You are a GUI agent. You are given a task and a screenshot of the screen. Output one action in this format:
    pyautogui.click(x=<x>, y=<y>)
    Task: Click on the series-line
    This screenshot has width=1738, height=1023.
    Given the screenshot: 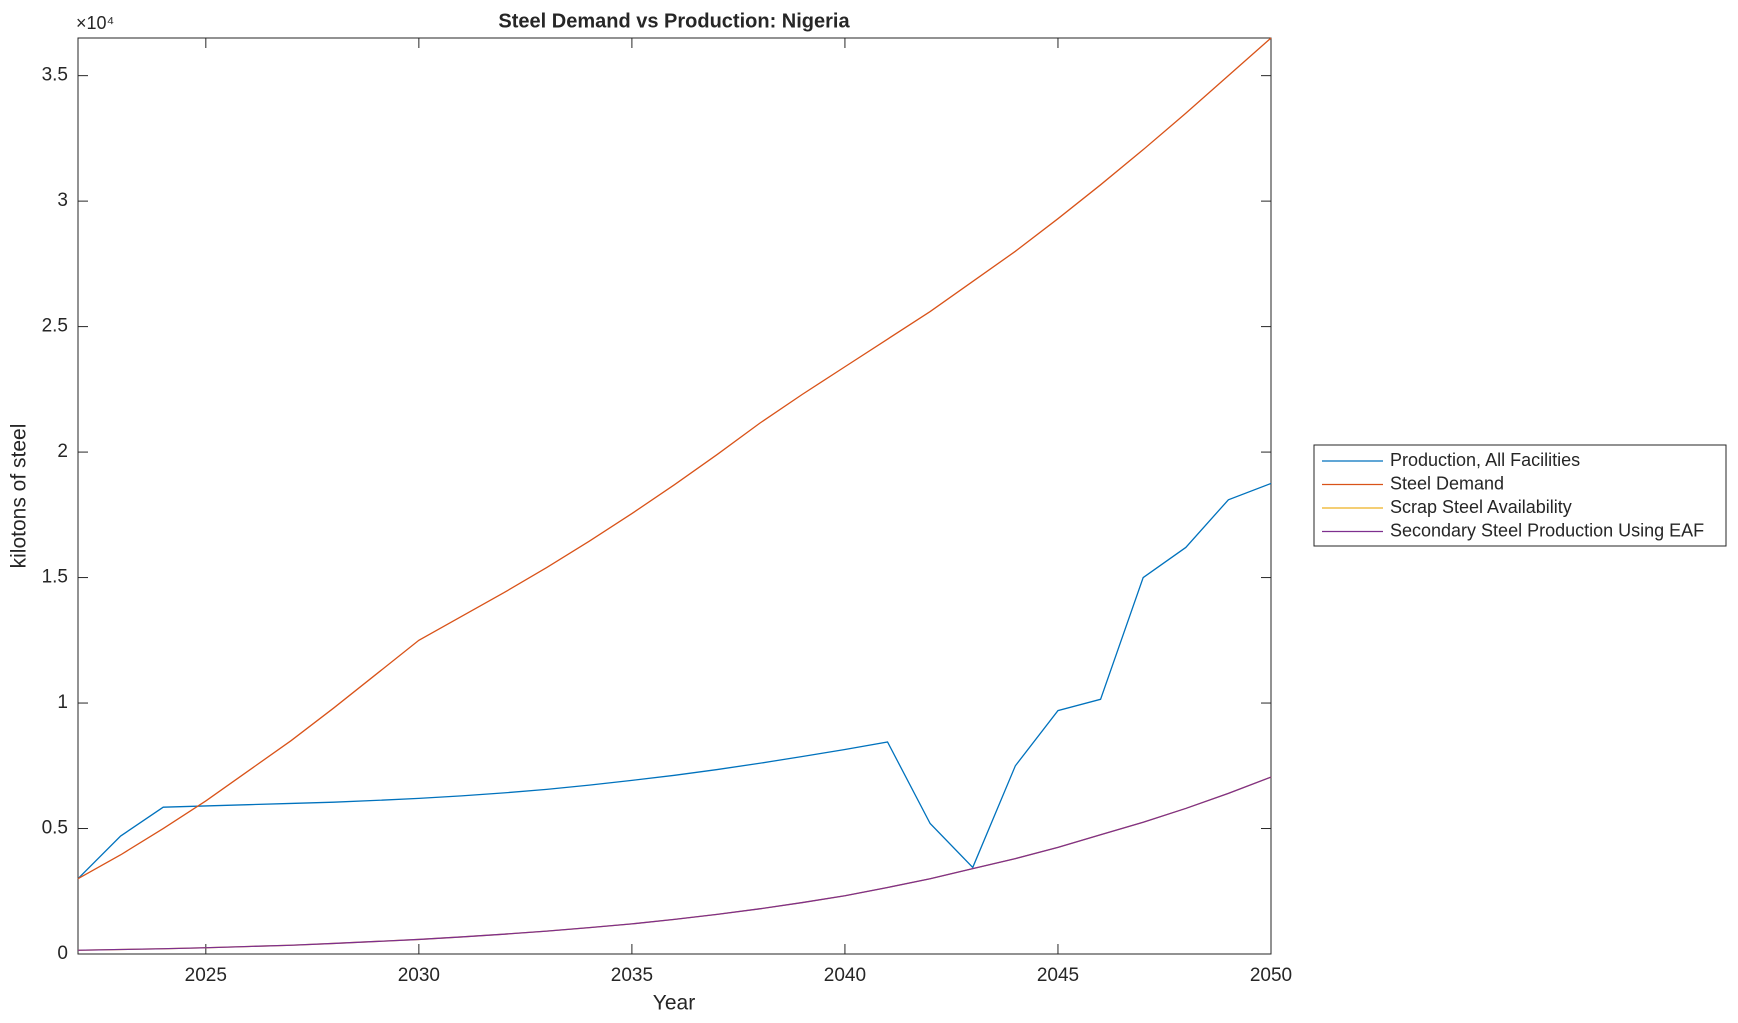 What is the action you would take?
    pyautogui.click(x=674, y=863)
    